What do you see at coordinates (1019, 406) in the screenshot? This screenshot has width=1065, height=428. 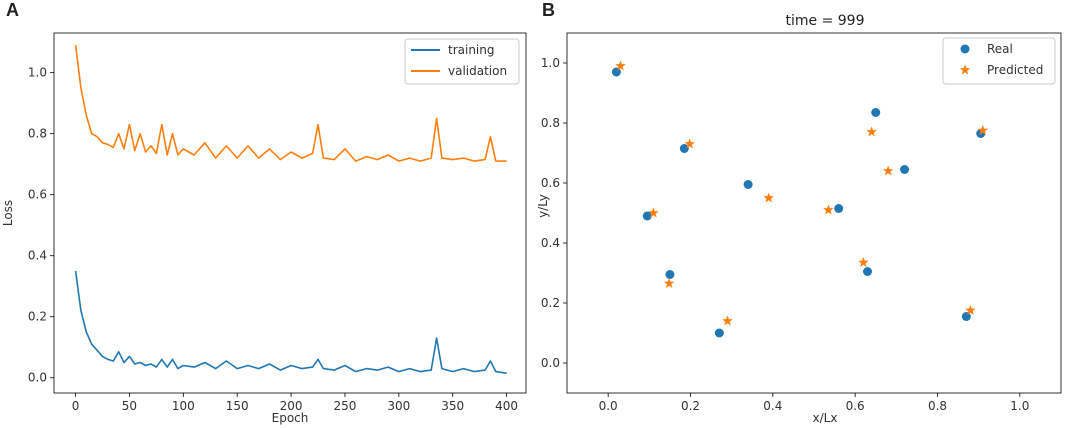 I see `x-tick-label: 1.0` at bounding box center [1019, 406].